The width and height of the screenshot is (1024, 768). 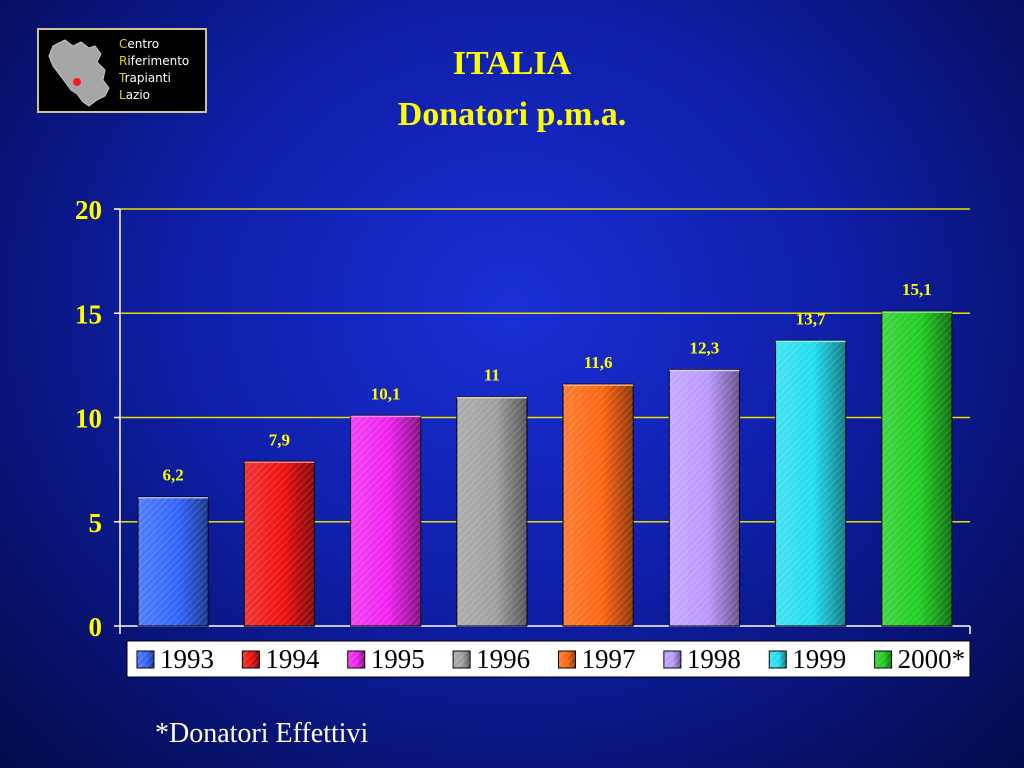 What do you see at coordinates (96, 523) in the screenshot?
I see `y-tick-label: 5` at bounding box center [96, 523].